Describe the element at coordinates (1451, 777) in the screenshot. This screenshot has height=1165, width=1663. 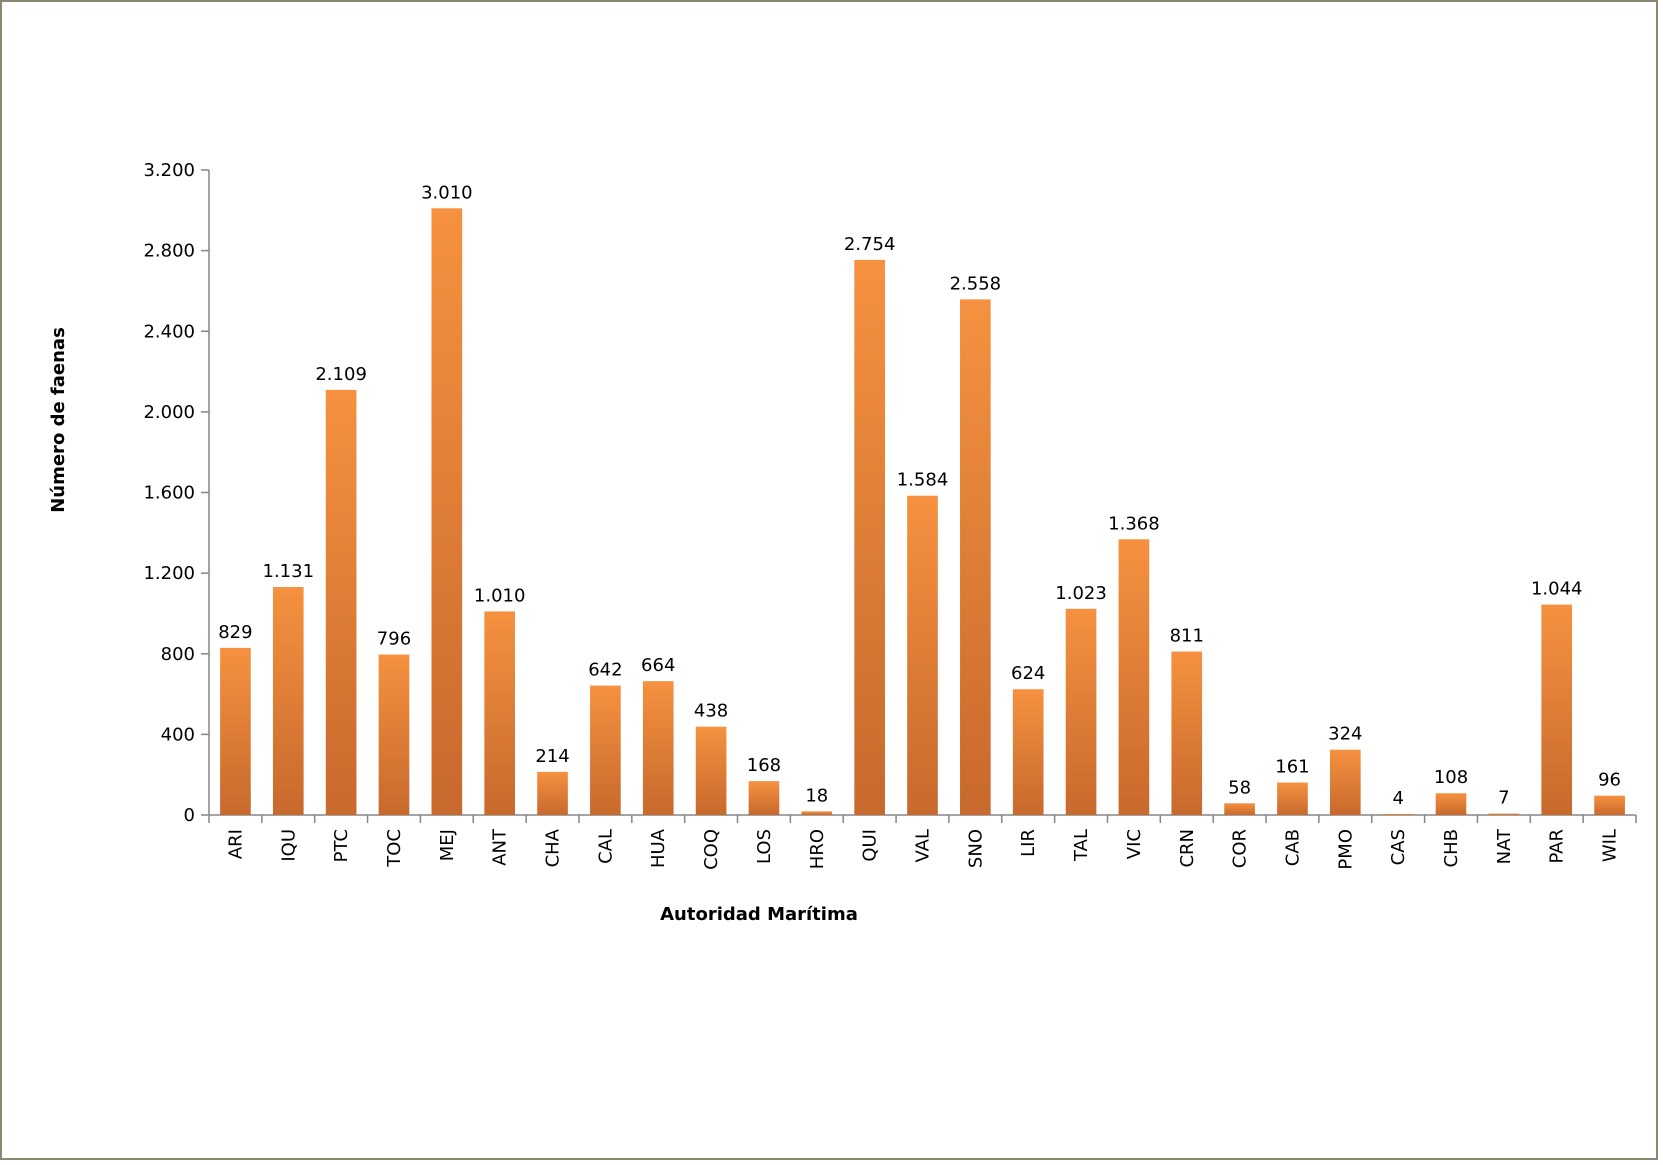
I see `data-label: 108` at that location.